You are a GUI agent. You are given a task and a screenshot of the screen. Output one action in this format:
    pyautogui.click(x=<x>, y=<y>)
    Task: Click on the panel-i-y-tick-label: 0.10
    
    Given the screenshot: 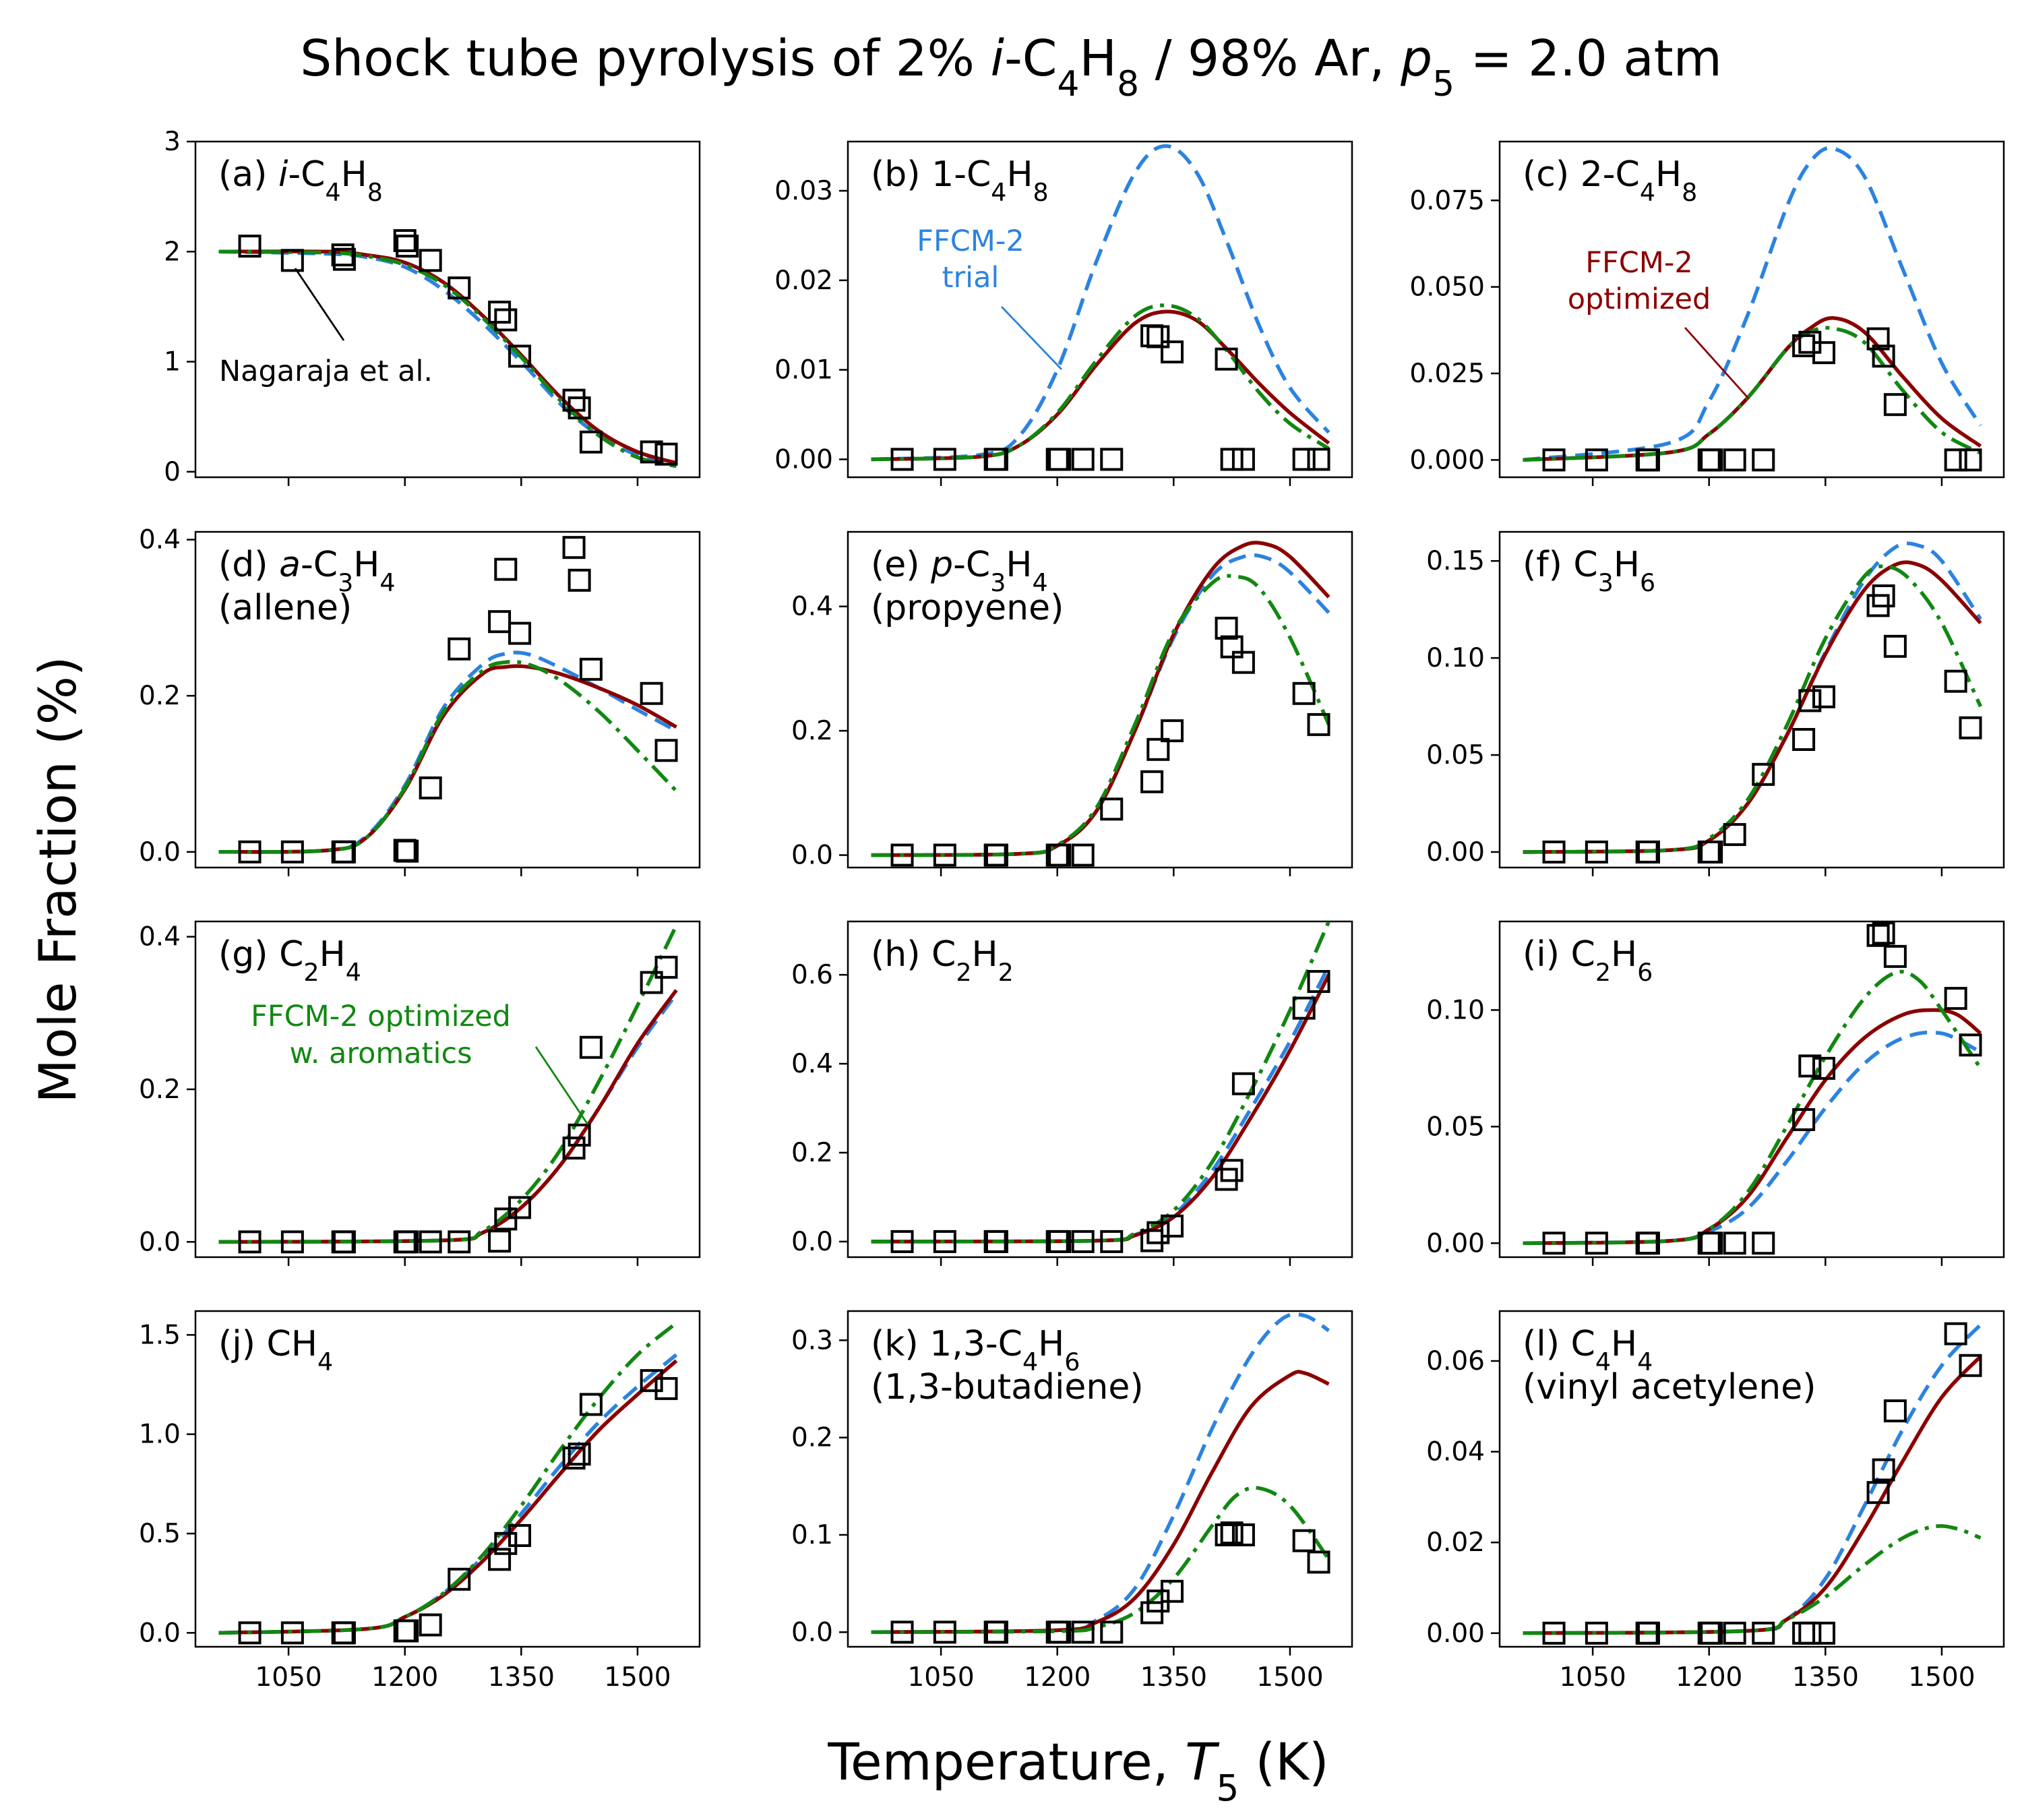 What is the action you would take?
    pyautogui.click(x=1456, y=1010)
    